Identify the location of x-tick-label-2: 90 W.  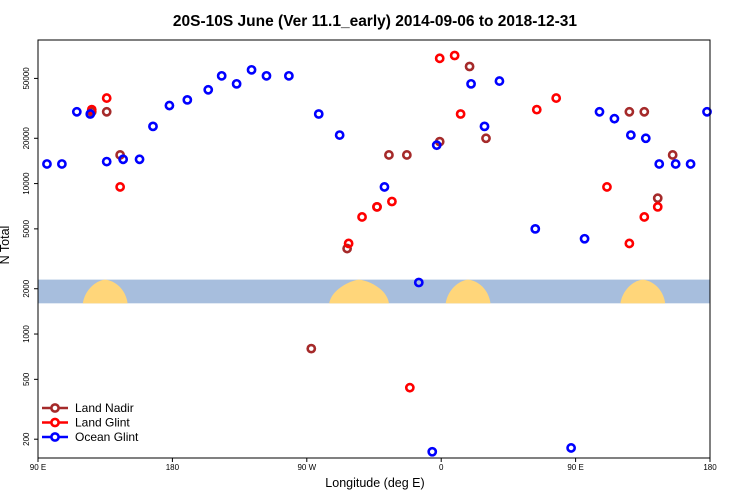
(306, 467).